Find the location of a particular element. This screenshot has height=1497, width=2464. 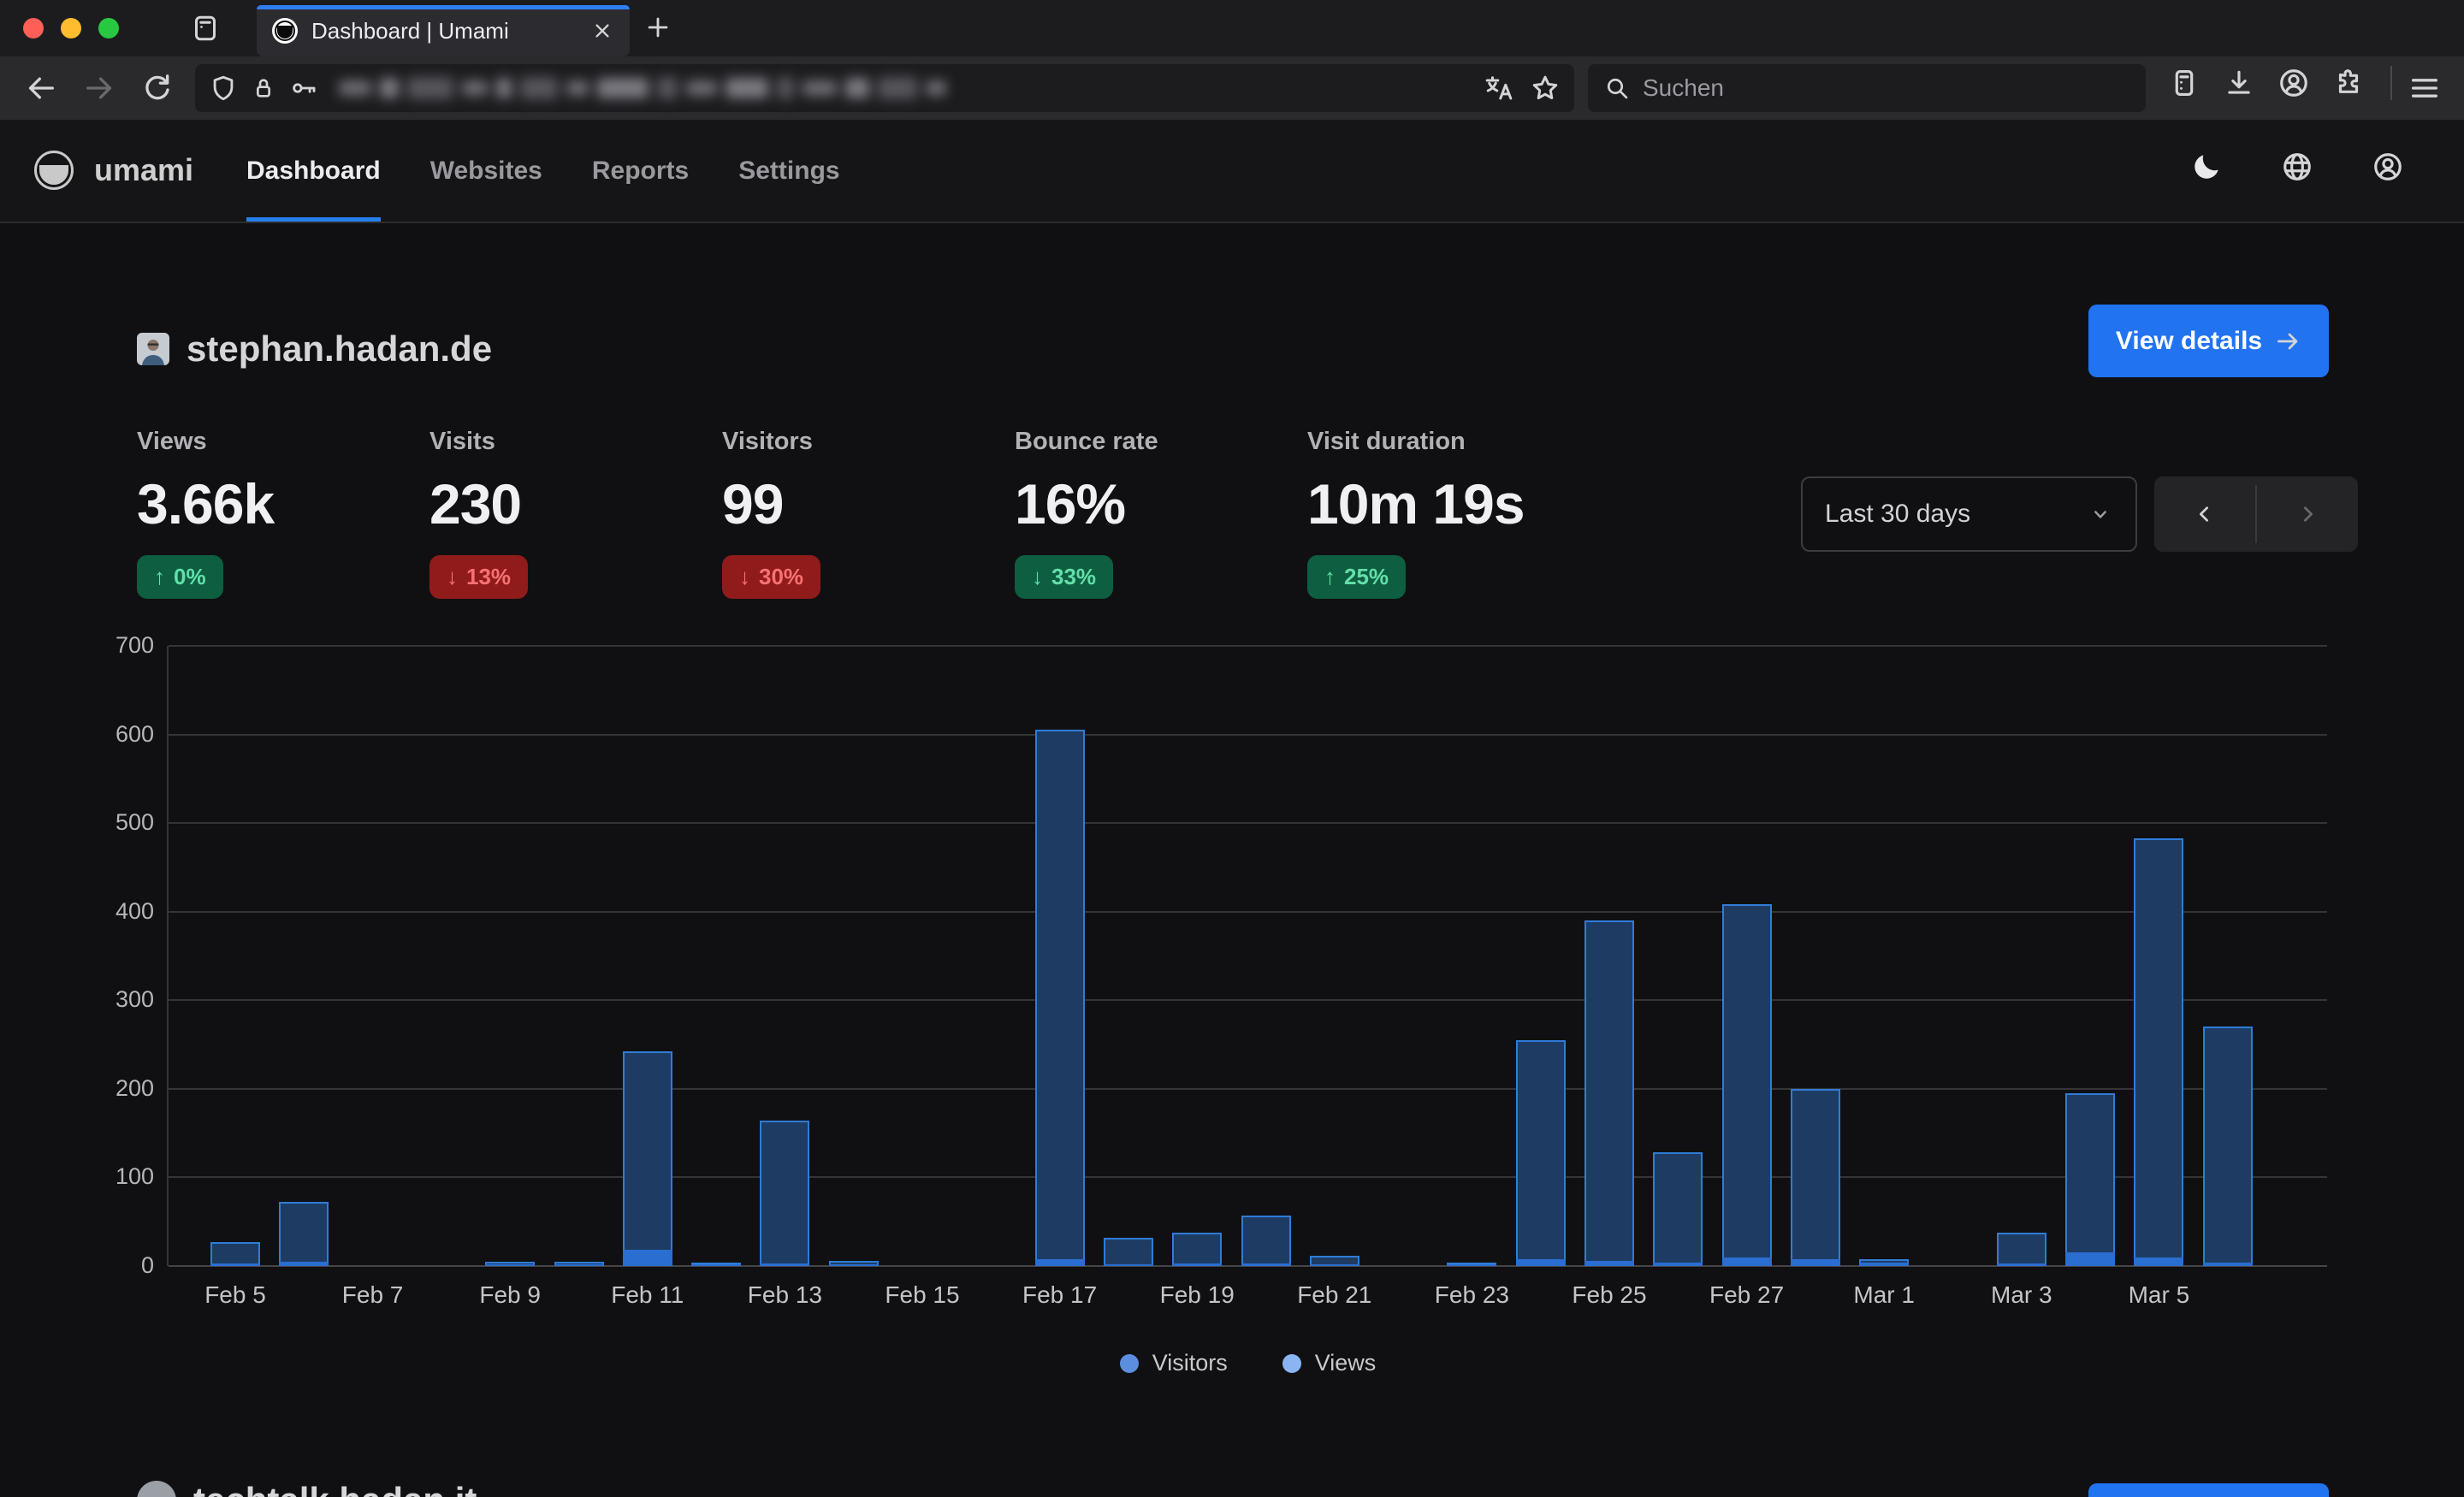

chart-legend: Visitors Views is located at coordinates (1248, 1363).